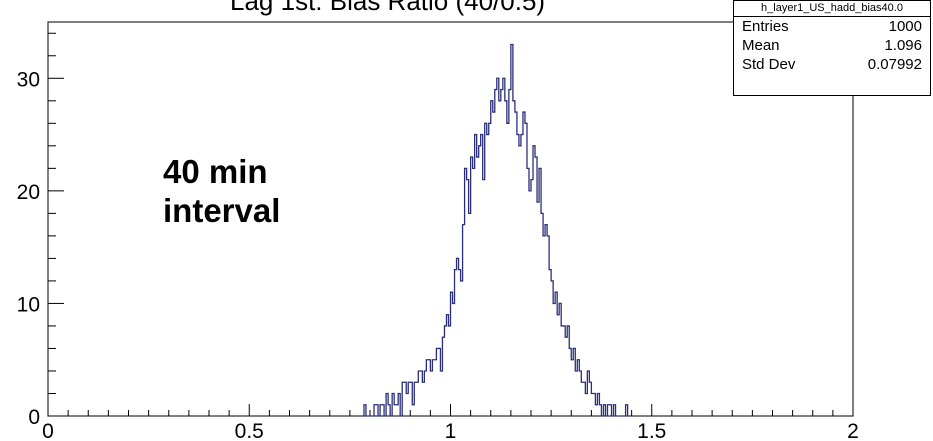 The image size is (933, 441). What do you see at coordinates (769, 64) in the screenshot?
I see `stats-label: Std Dev` at bounding box center [769, 64].